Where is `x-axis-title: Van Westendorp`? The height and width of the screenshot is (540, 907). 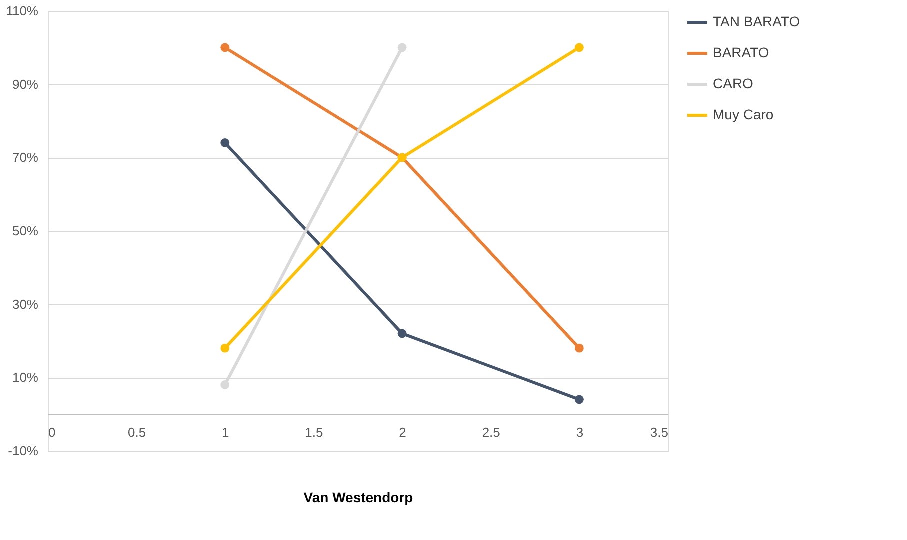 x-axis-title: Van Westendorp is located at coordinates (359, 498).